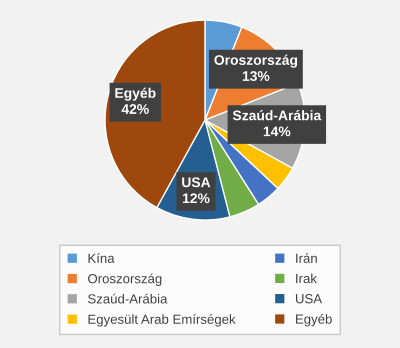 Image resolution: width=400 pixels, height=348 pixels. Describe the element at coordinates (135, 94) in the screenshot. I see `slice-label: Egyéb` at that location.